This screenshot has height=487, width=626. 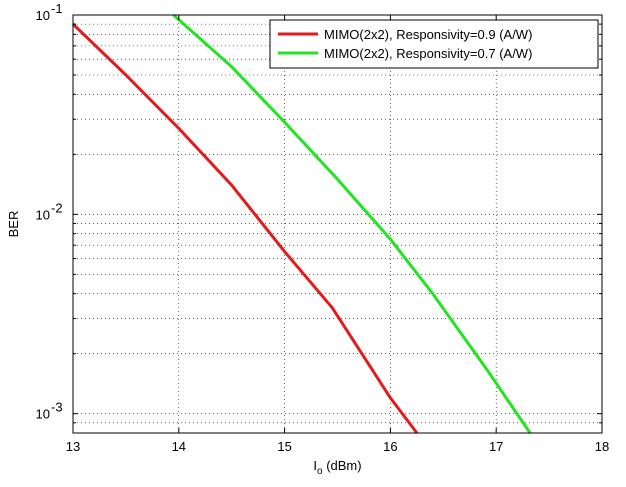 What do you see at coordinates (57, 8) in the screenshot?
I see `y-tick-label-exponent: -1` at bounding box center [57, 8].